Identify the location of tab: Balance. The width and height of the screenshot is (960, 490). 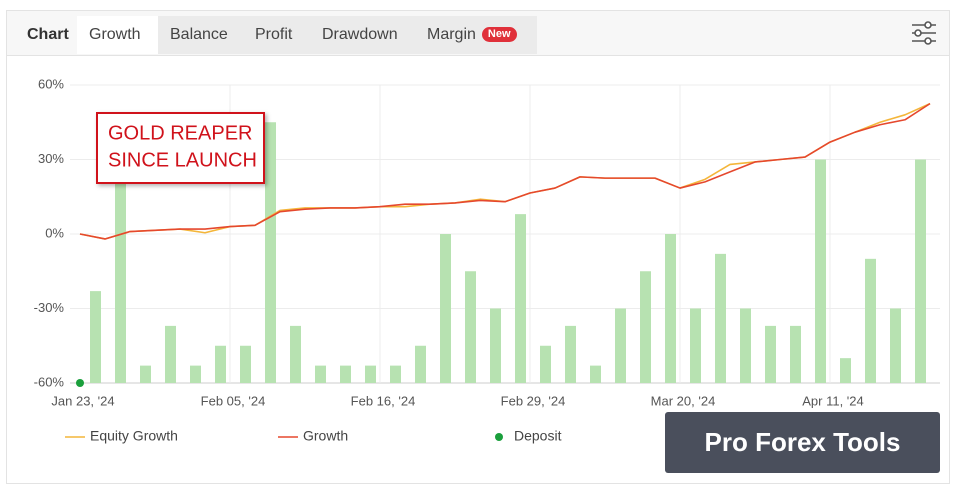
(200, 35).